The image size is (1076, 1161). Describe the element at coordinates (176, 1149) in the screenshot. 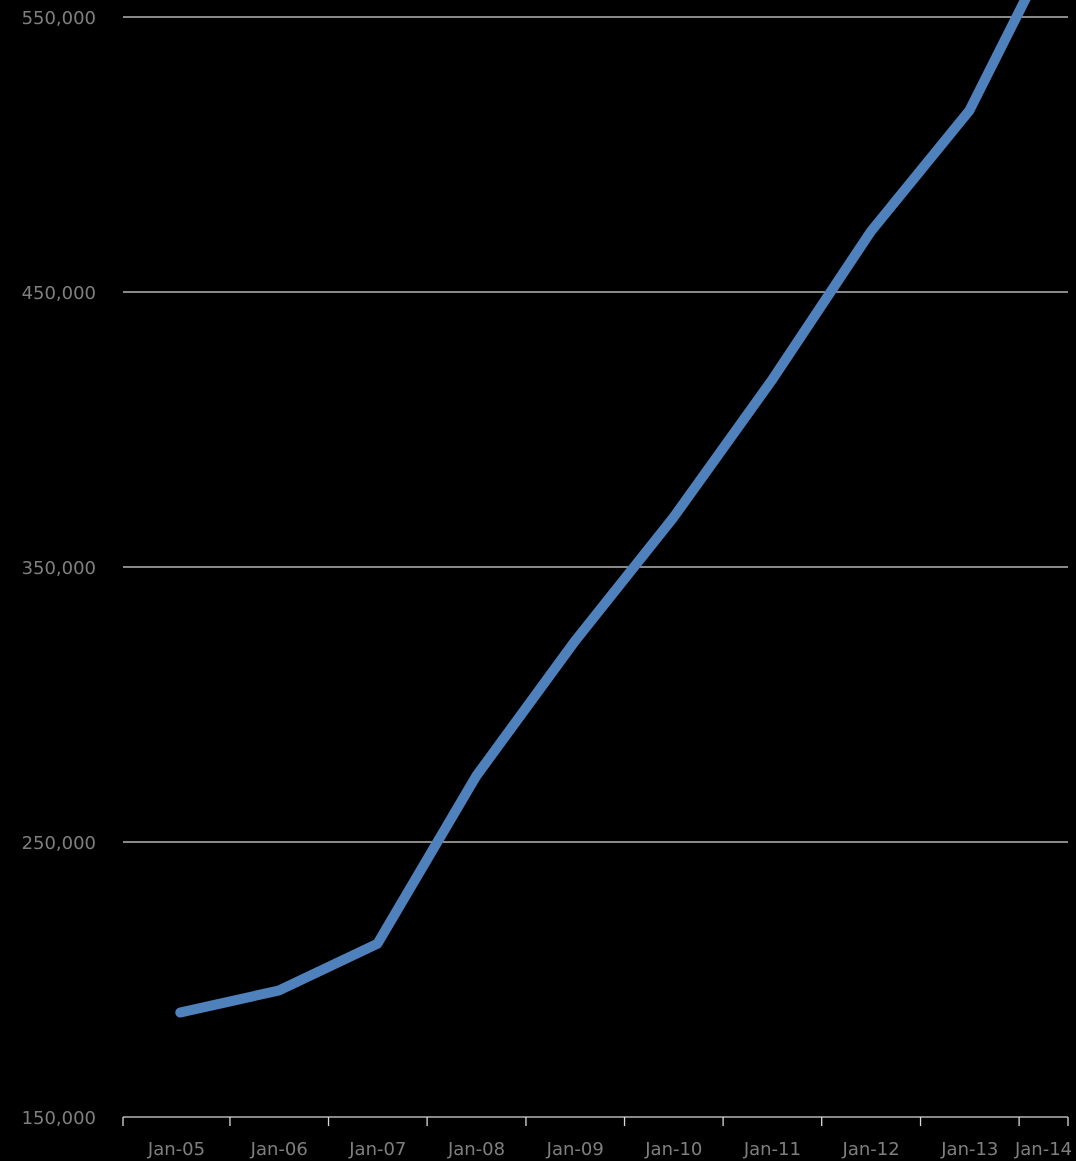

I see `x-tick-label: Jan-05` at that location.